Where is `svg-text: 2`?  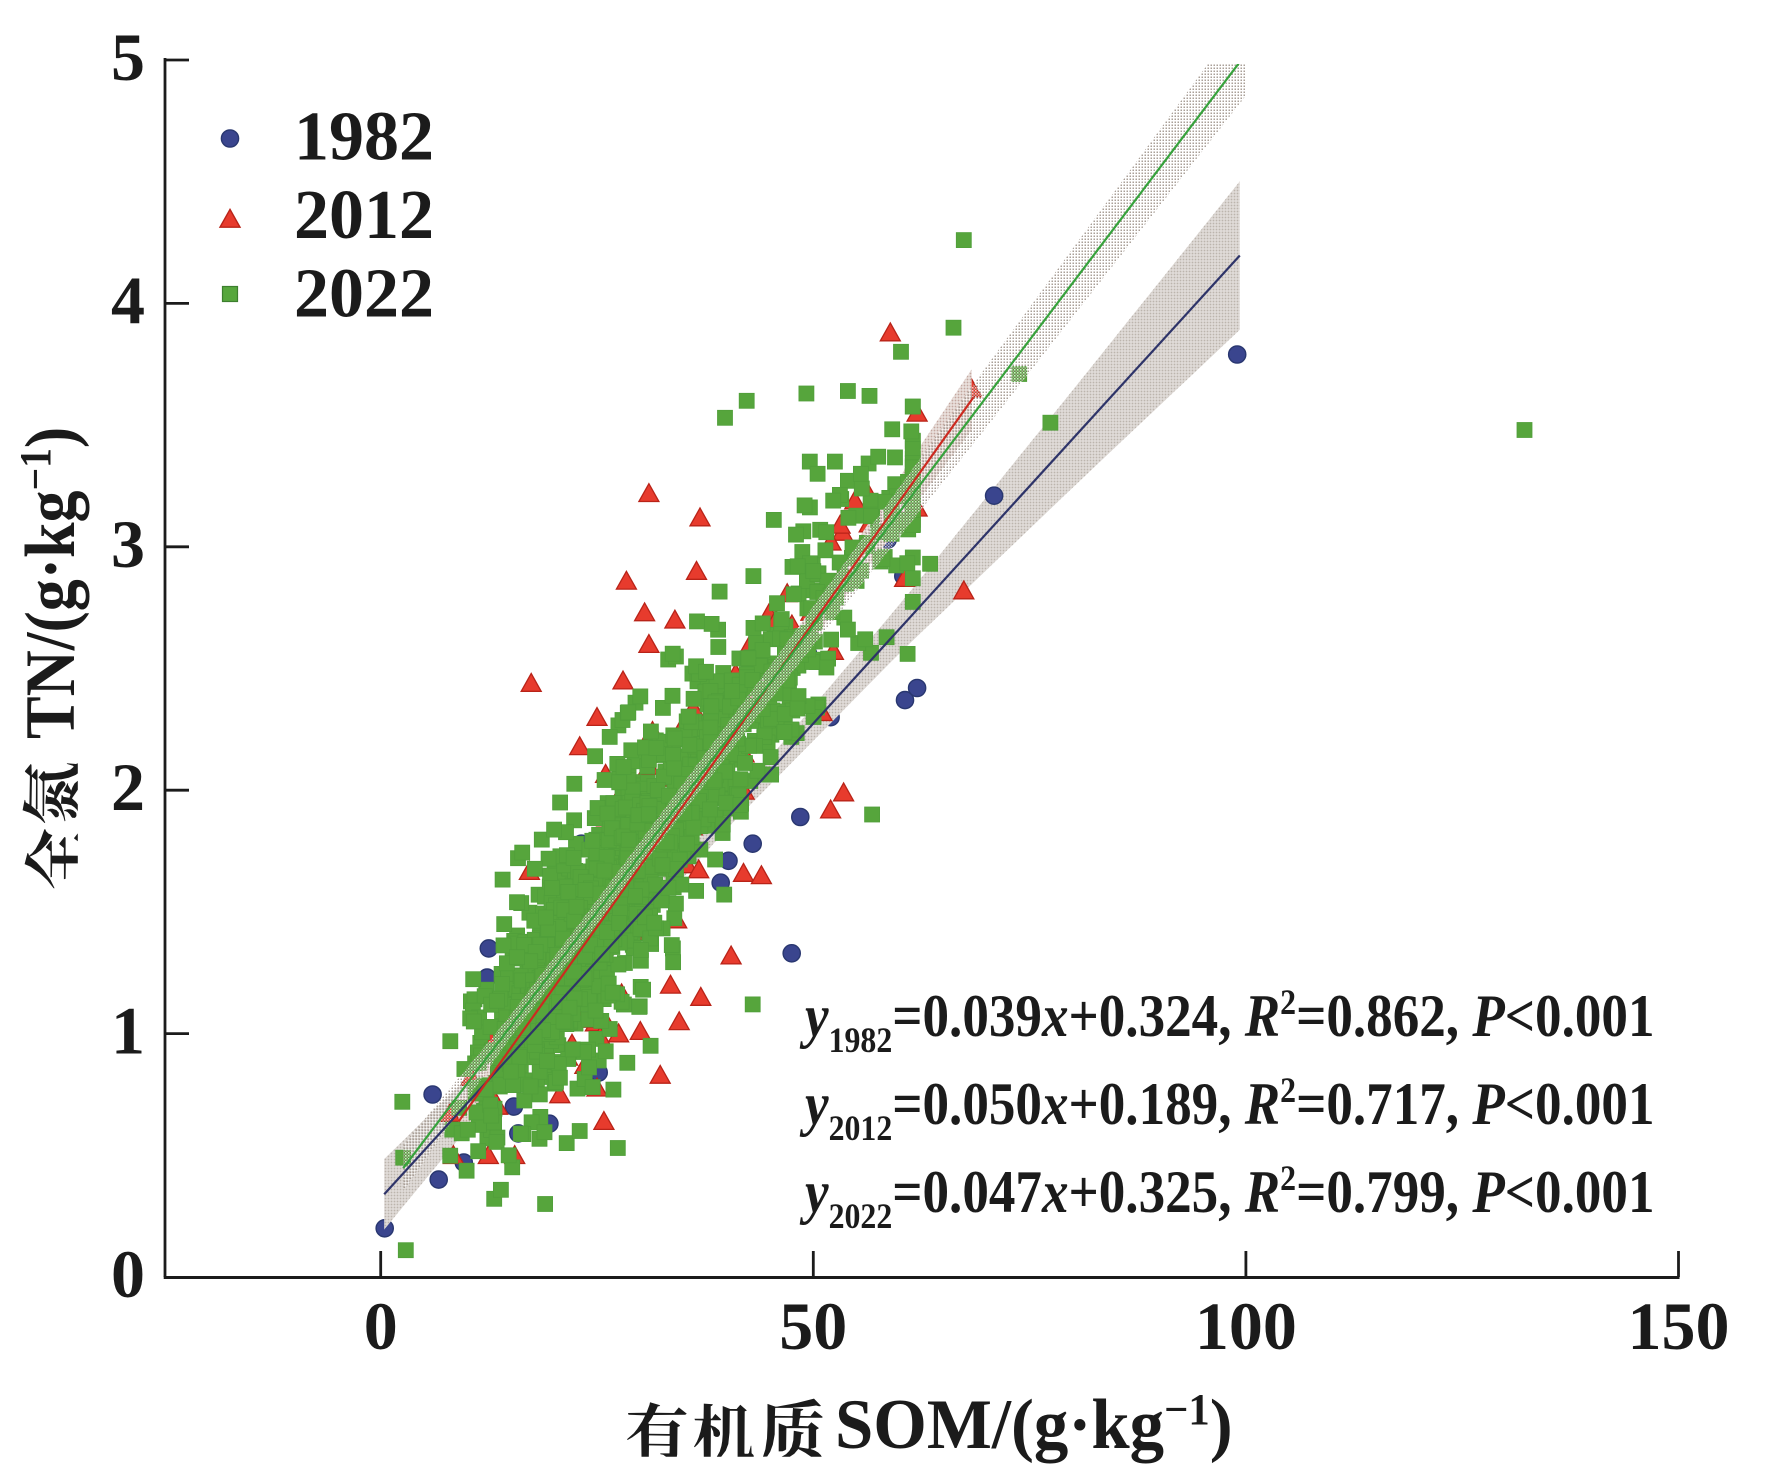 svg-text: 2 is located at coordinates (128, 787).